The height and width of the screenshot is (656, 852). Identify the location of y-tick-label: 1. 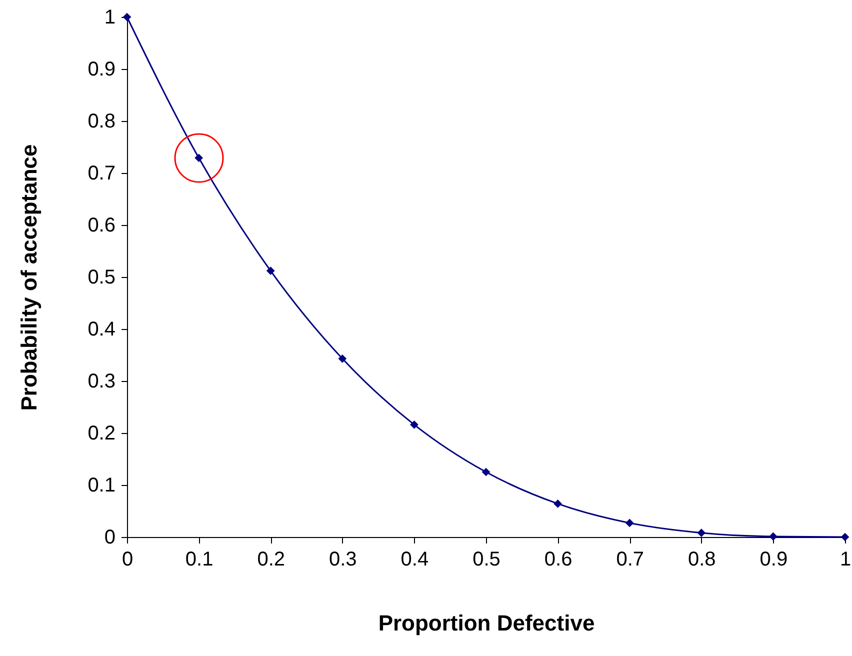
(110, 17).